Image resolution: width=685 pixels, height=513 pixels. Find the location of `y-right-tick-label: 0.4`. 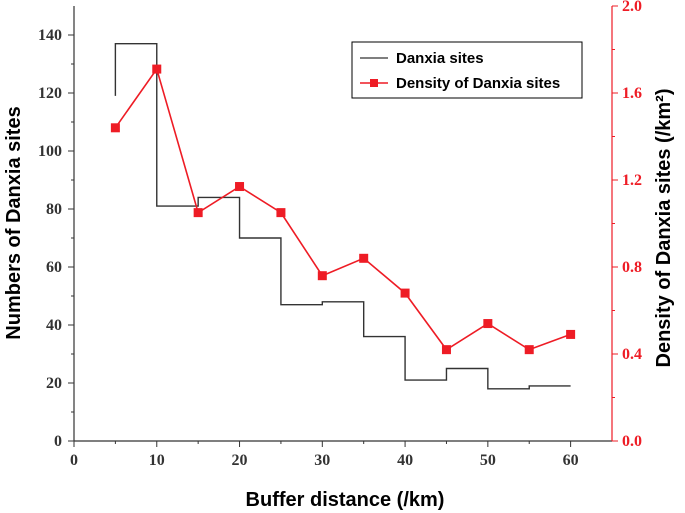

y-right-tick-label: 0.4 is located at coordinates (632, 354).